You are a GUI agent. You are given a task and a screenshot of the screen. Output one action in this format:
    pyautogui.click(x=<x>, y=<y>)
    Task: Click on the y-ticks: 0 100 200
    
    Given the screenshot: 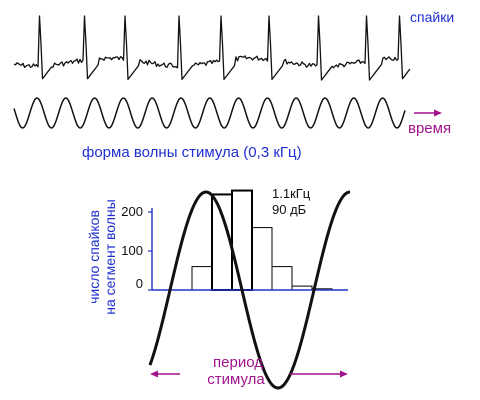 What is the action you would take?
    pyautogui.click(x=136, y=247)
    